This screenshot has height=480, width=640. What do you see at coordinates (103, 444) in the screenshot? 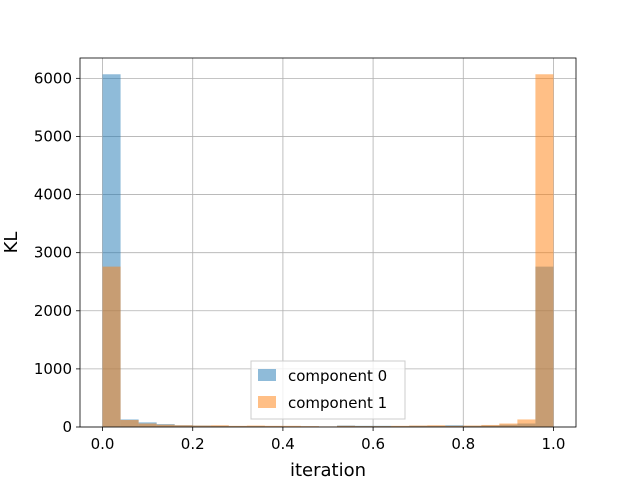
I see `x-tick-label: 0.0` at bounding box center [103, 444].